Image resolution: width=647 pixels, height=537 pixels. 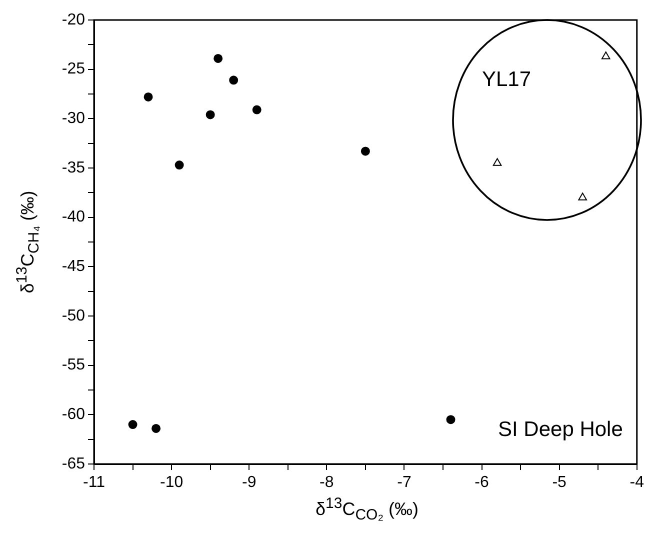 What do you see at coordinates (74, 217) in the screenshot?
I see `y-tick-label: -40` at bounding box center [74, 217].